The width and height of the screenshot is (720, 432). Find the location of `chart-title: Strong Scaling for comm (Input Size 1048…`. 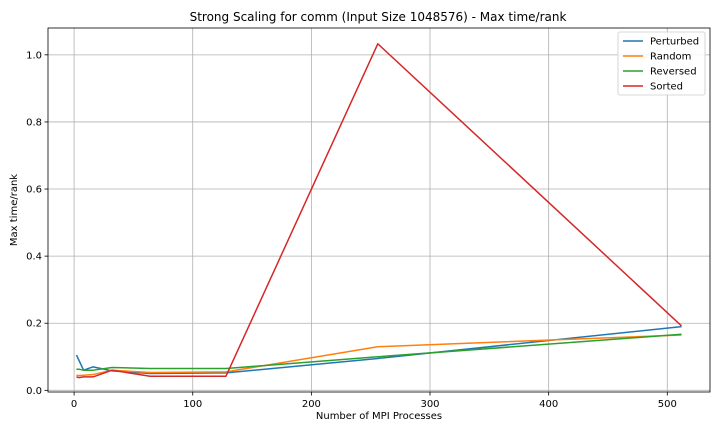

chart-title: Strong Scaling for comm (Input Size 1048… is located at coordinates (378, 17).